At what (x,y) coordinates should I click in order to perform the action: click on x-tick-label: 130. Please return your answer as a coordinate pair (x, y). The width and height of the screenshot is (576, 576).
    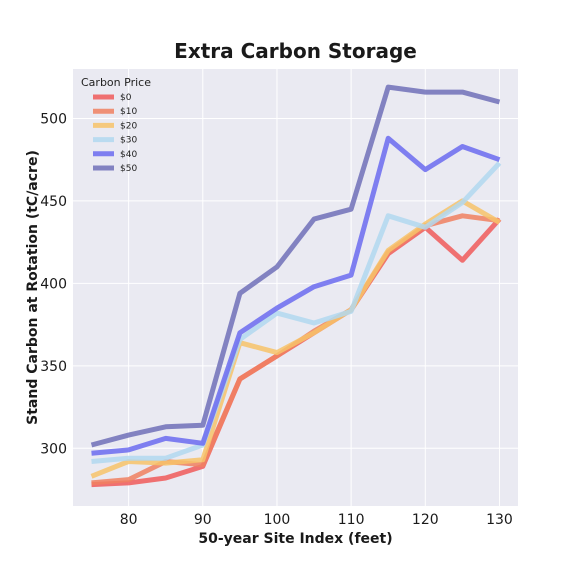
    Looking at the image, I should click on (499, 520).